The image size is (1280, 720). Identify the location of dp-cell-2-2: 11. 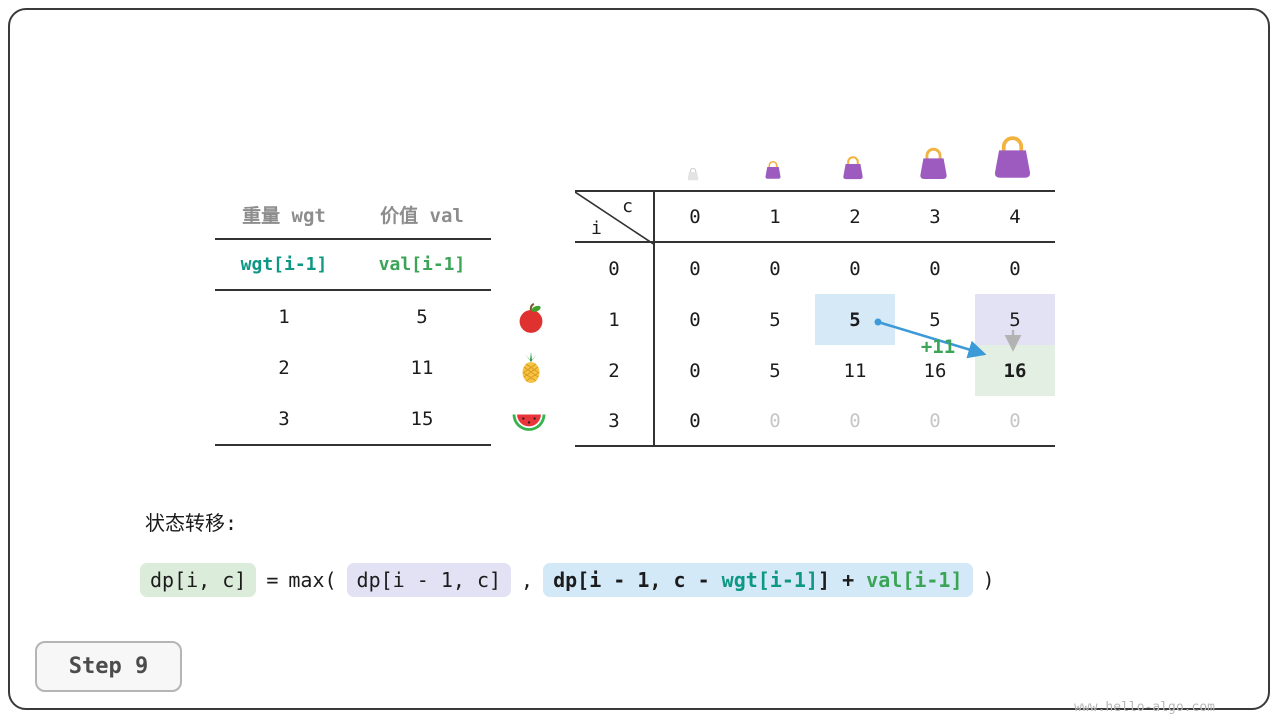
(855, 370).